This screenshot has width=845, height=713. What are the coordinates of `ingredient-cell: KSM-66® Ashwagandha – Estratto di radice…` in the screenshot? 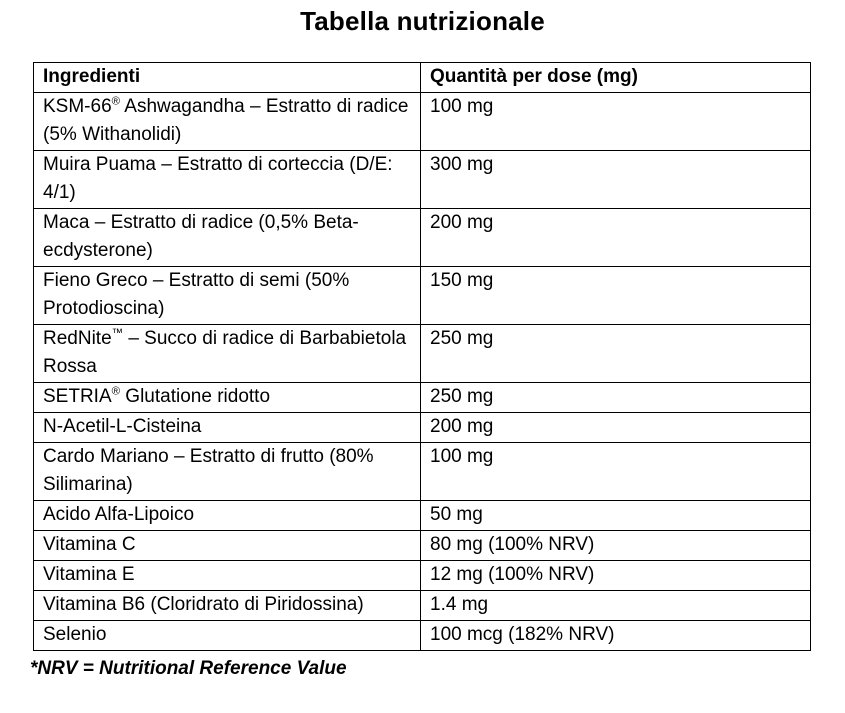 It's located at (227, 121).